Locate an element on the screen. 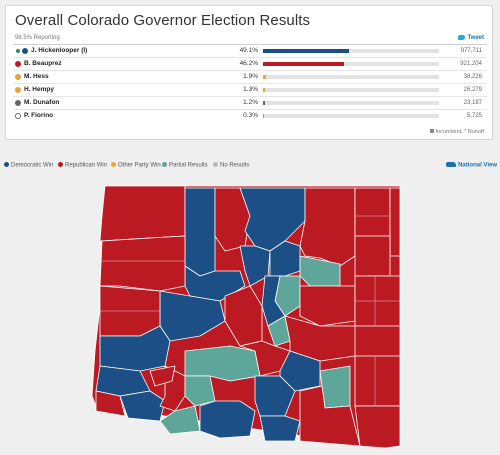 This screenshot has height=455, width=500. legend-rep: Republican Win is located at coordinates (82, 165).